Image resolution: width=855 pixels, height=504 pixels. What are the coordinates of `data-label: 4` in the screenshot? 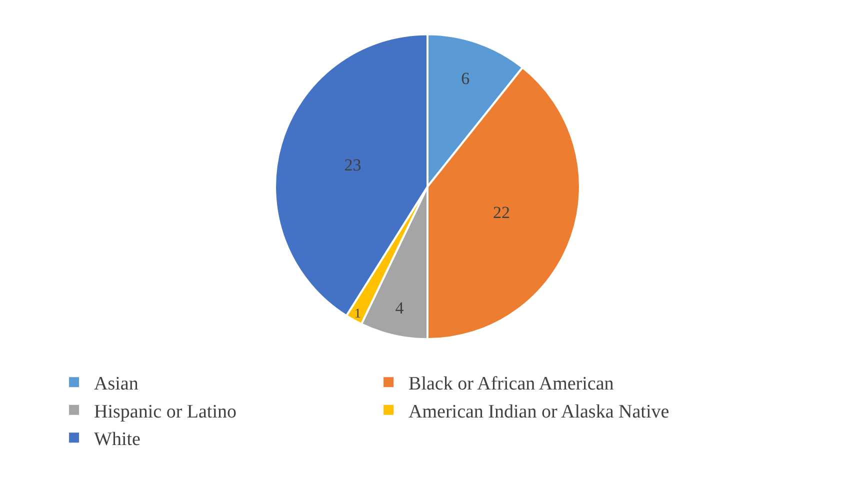 It's located at (399, 308).